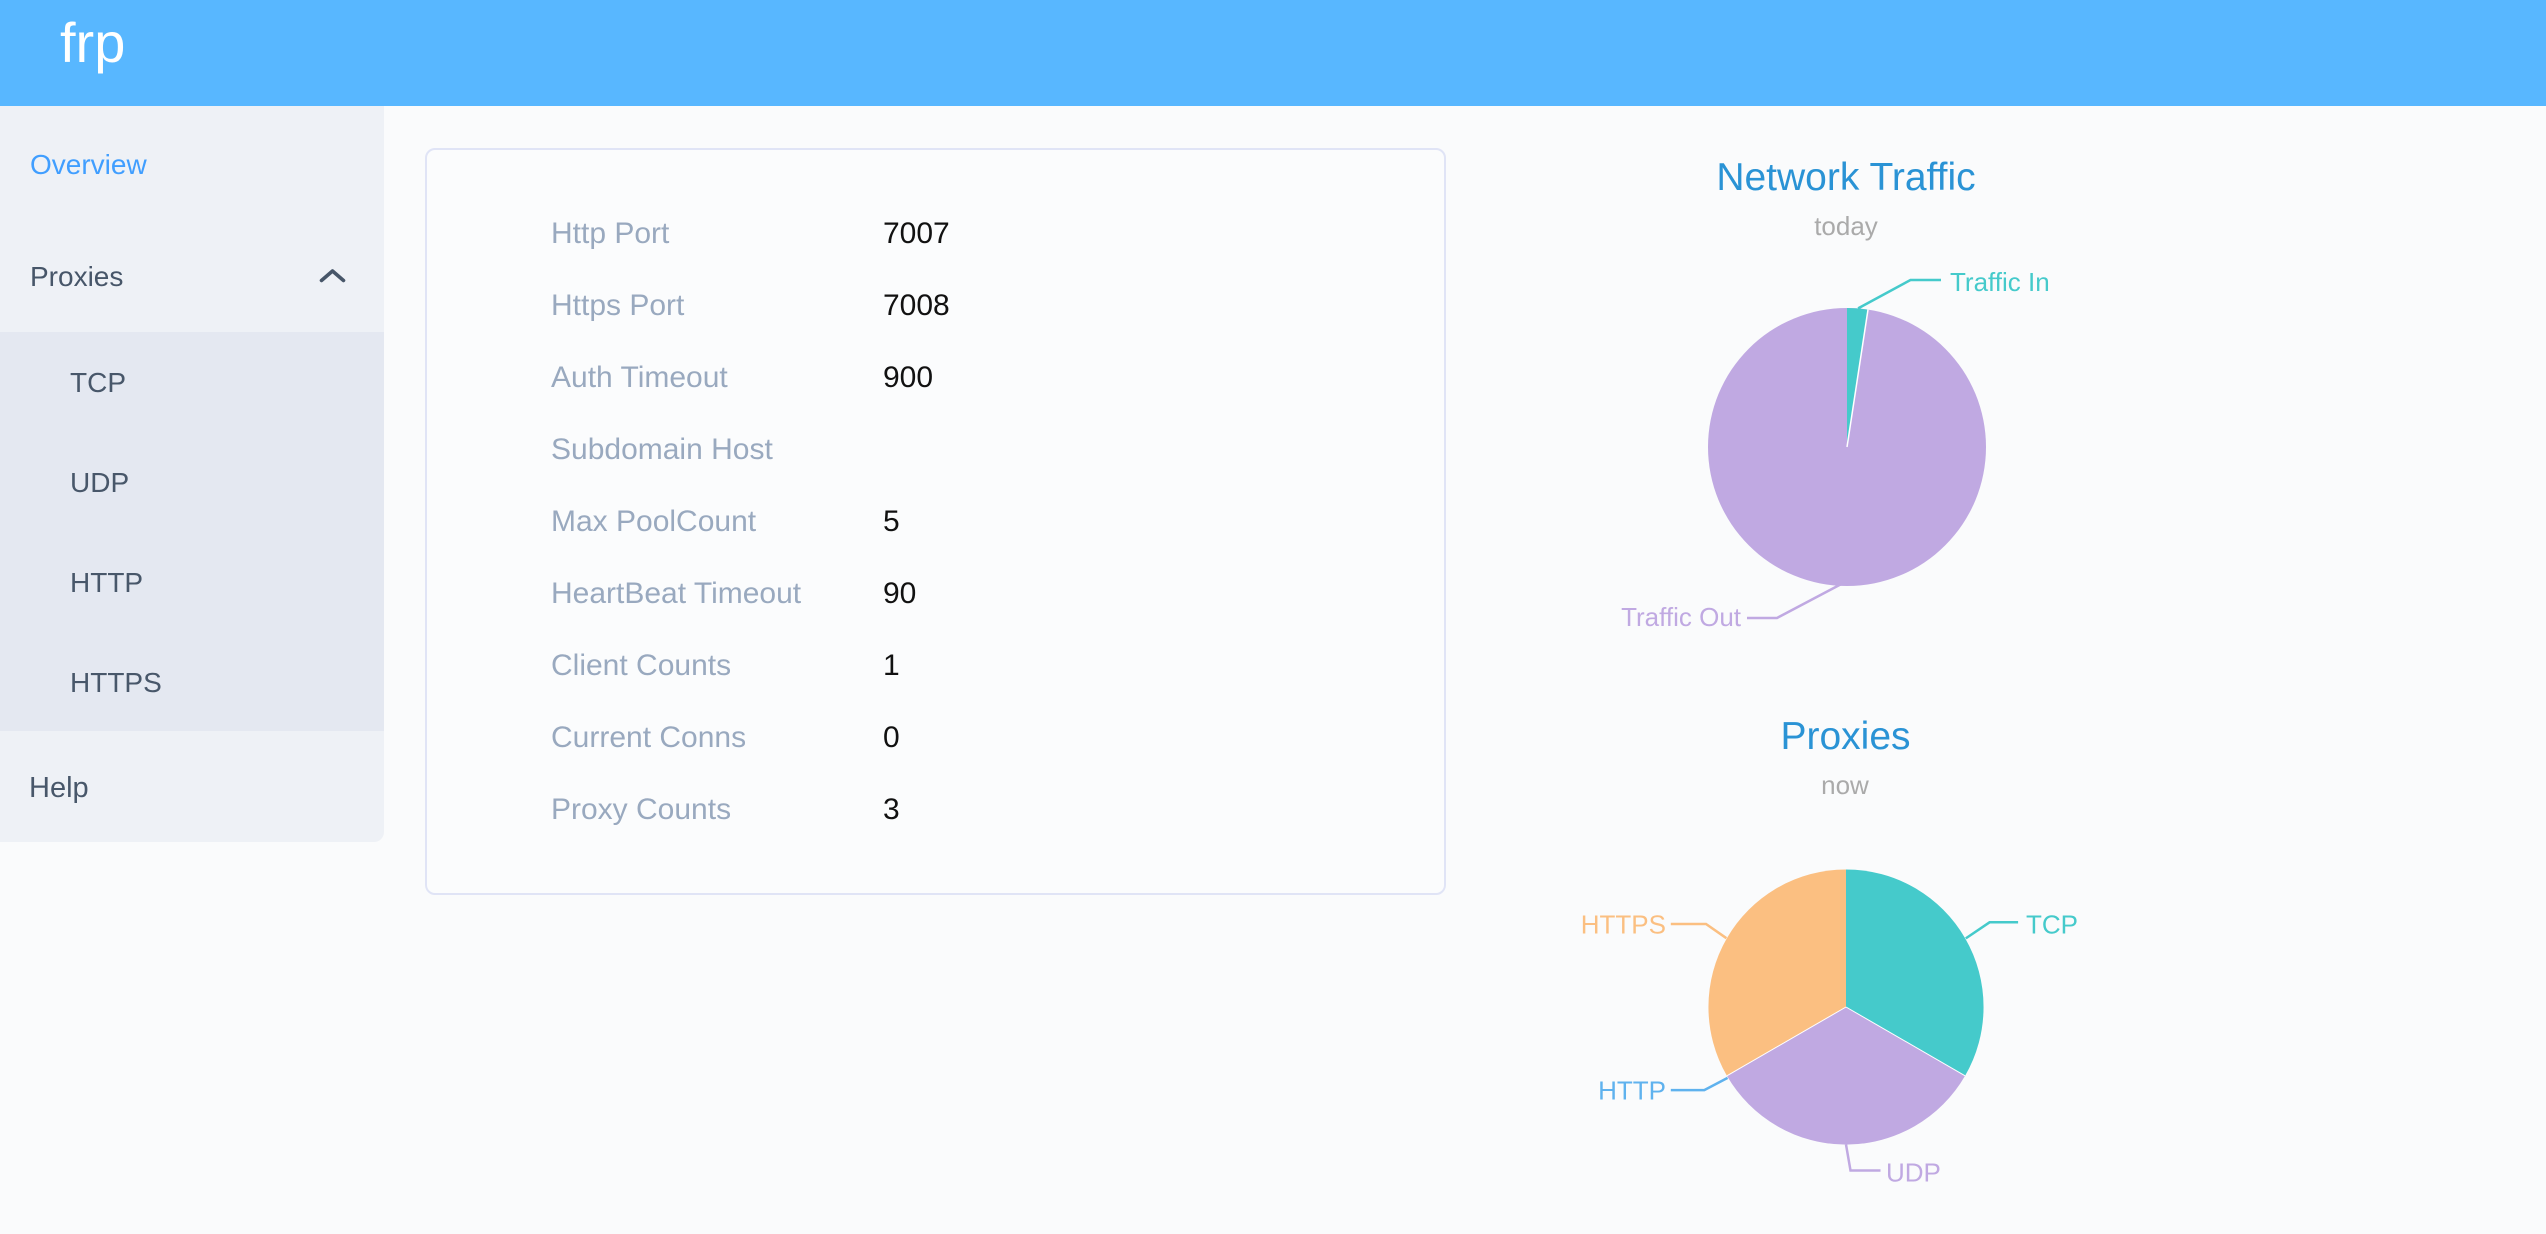  What do you see at coordinates (1845, 177) in the screenshot?
I see `svg-text: Network Traffic` at bounding box center [1845, 177].